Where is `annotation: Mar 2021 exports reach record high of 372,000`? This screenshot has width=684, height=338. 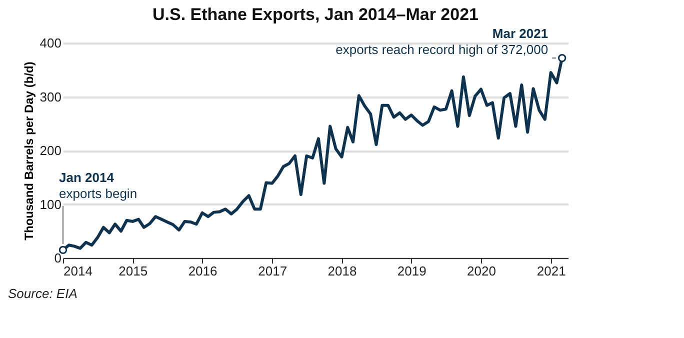 annotation: Mar 2021 exports reach record high of 372,000 is located at coordinates (442, 42).